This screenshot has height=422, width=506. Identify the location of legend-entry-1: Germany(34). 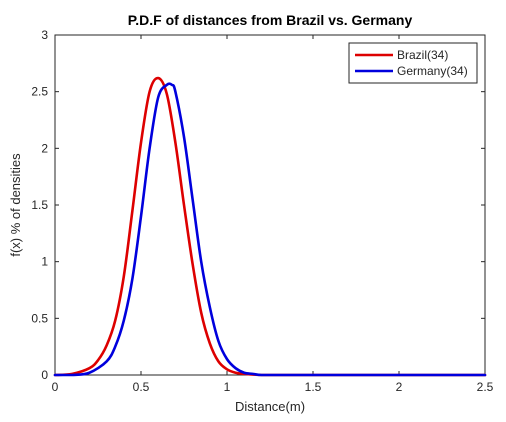
(432, 71).